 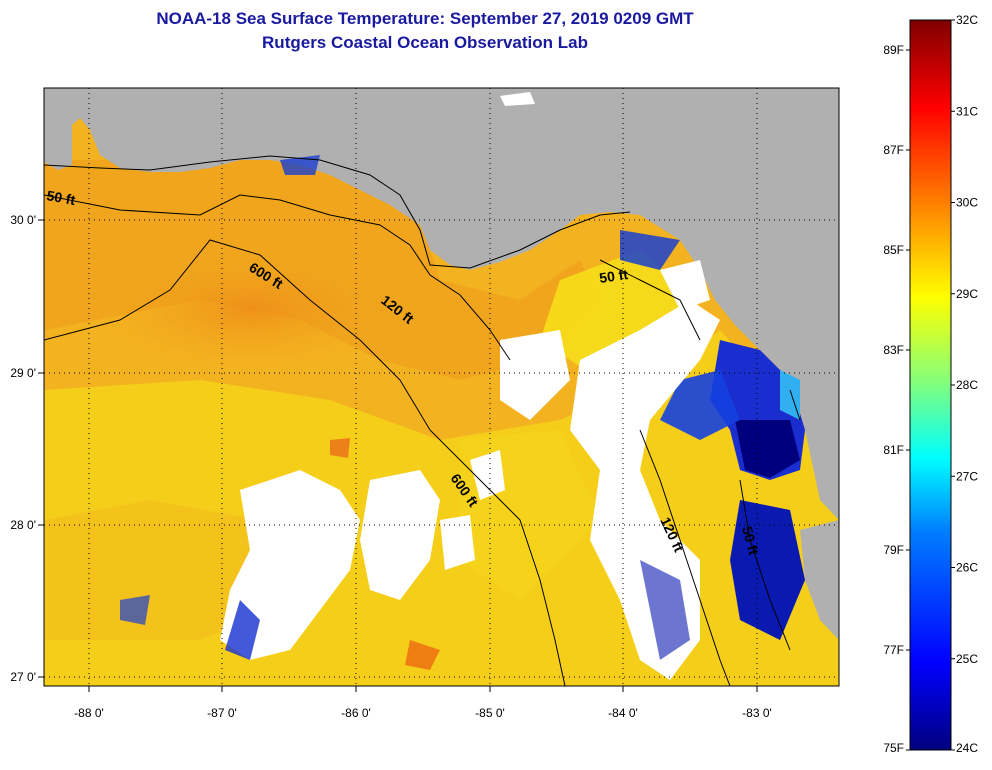 I want to click on map-subtitle: Rutgers Coastal Ocean Observation Lab, so click(x=425, y=42).